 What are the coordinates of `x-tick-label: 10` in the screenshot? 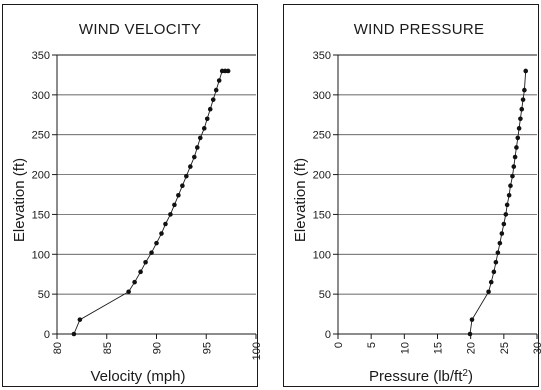 It's located at (405, 348).